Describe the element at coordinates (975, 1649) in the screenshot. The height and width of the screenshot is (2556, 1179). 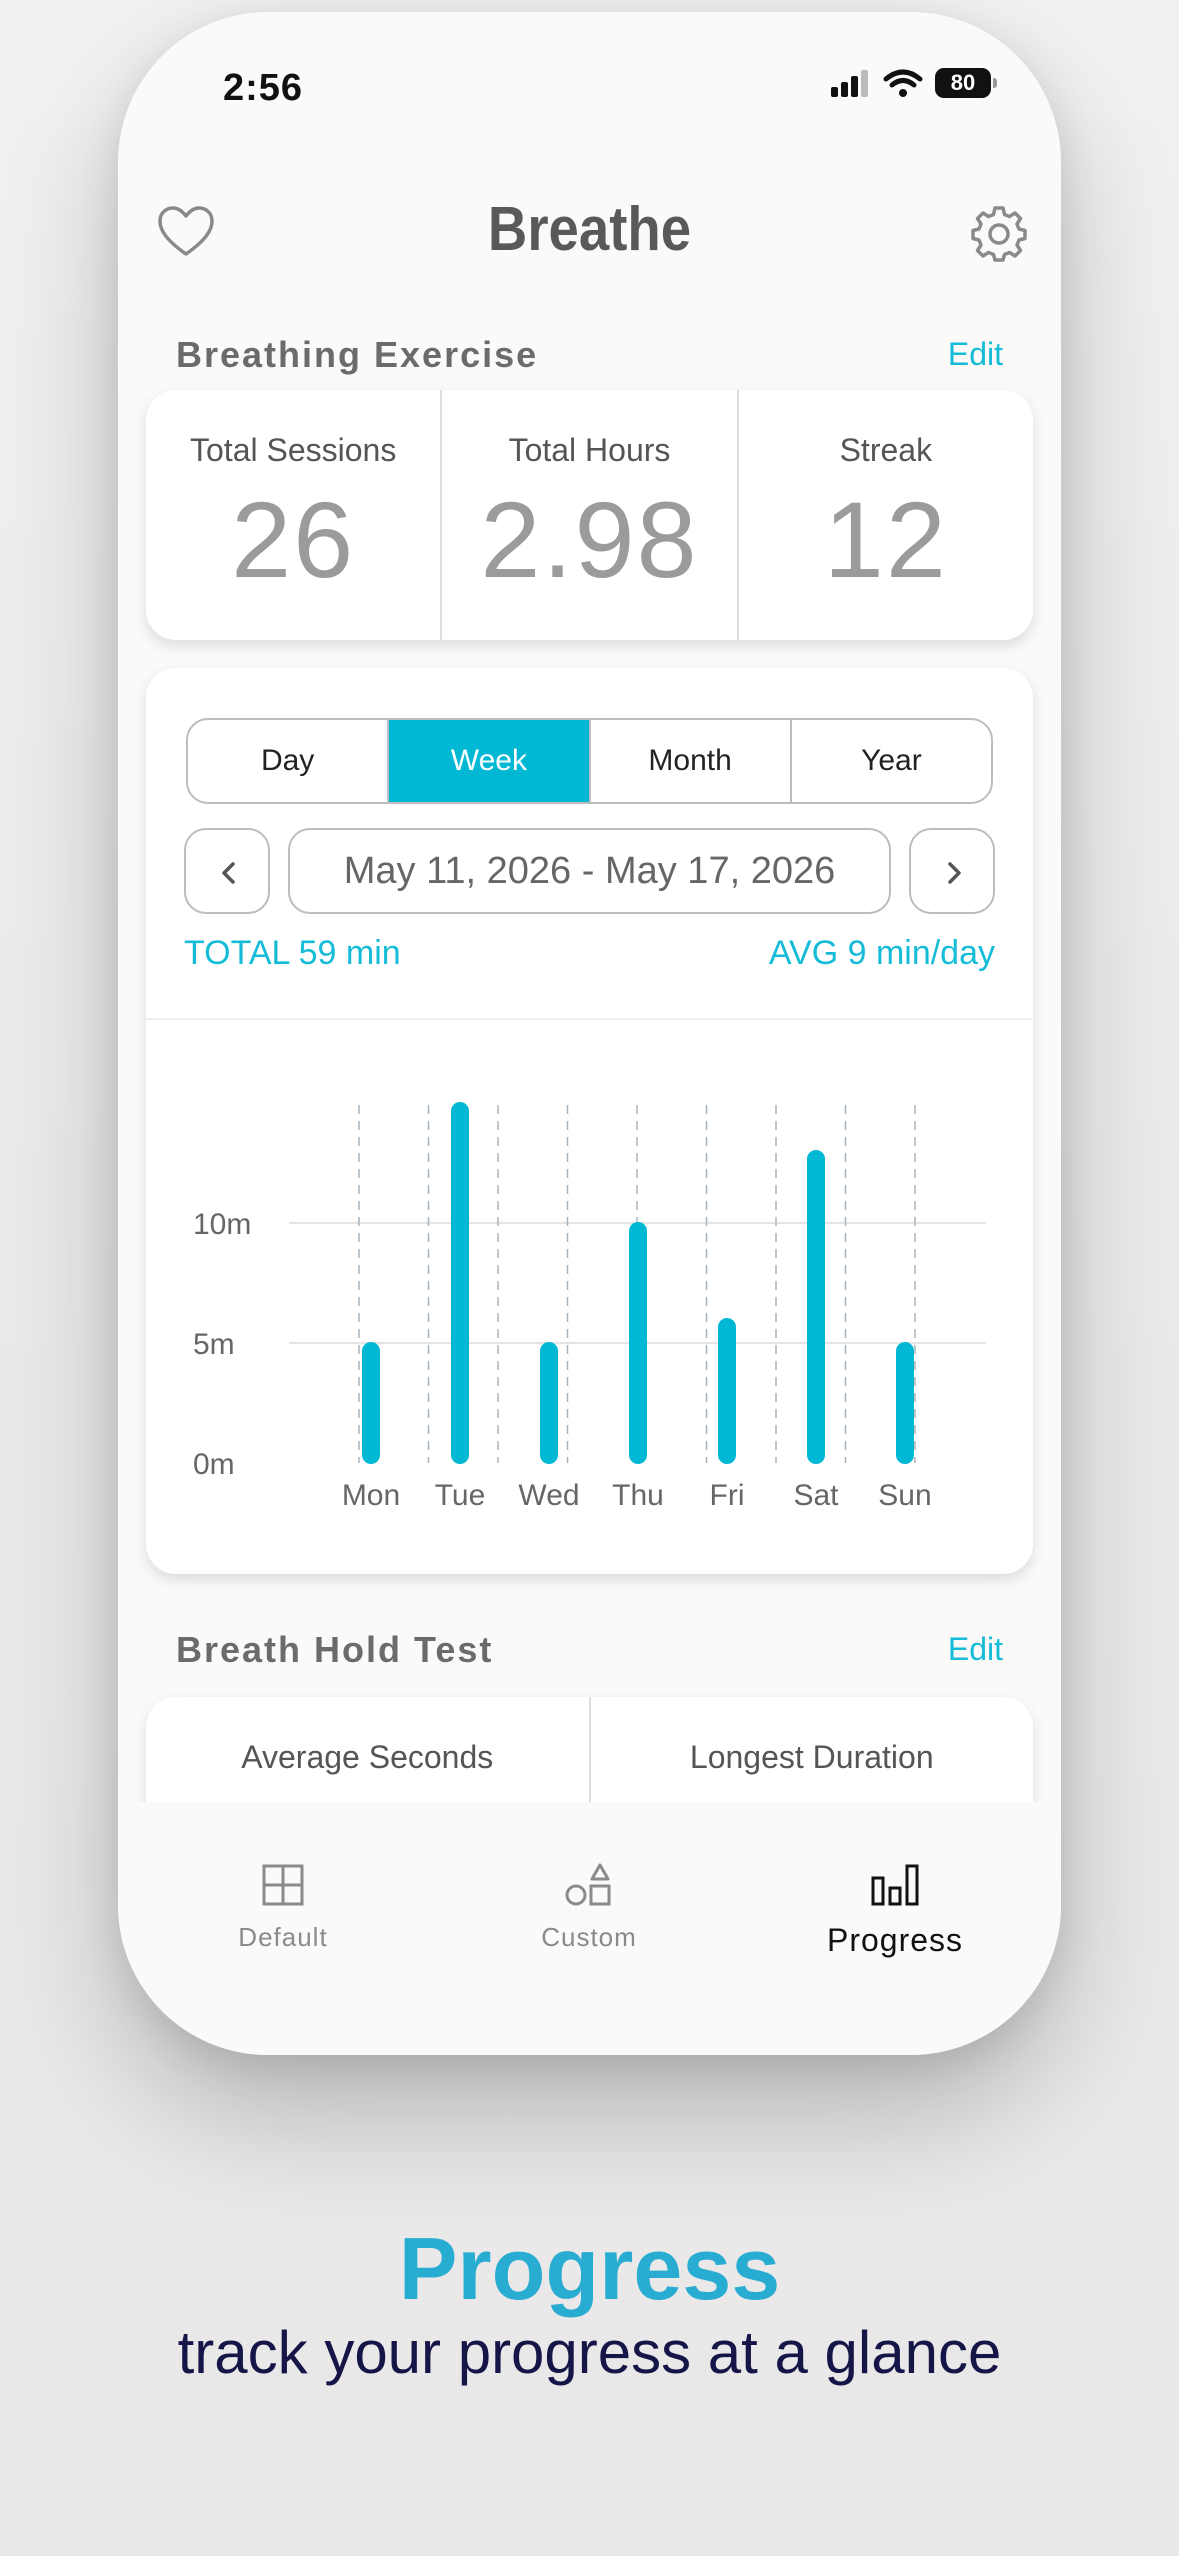
I see `breath-hold-edit-button: Edit` at that location.